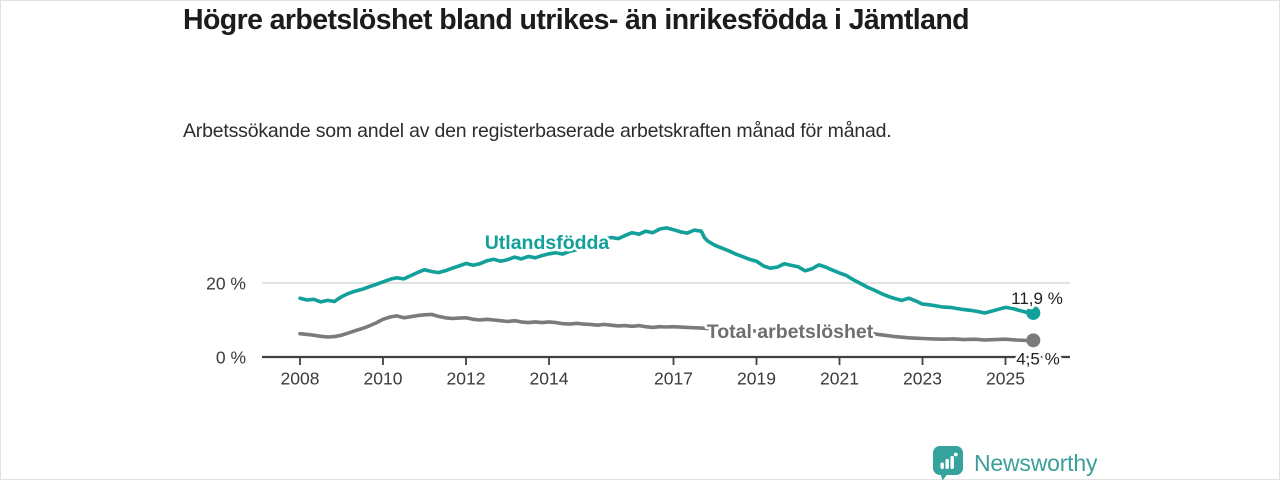 The height and width of the screenshot is (480, 1280). What do you see at coordinates (549, 379) in the screenshot?
I see `x-tick-label: 2014` at bounding box center [549, 379].